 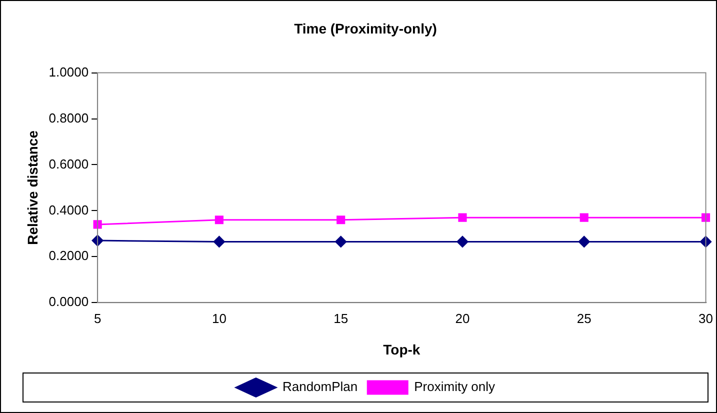 I want to click on chart-title: Time (Proximity-only), so click(x=365, y=28).